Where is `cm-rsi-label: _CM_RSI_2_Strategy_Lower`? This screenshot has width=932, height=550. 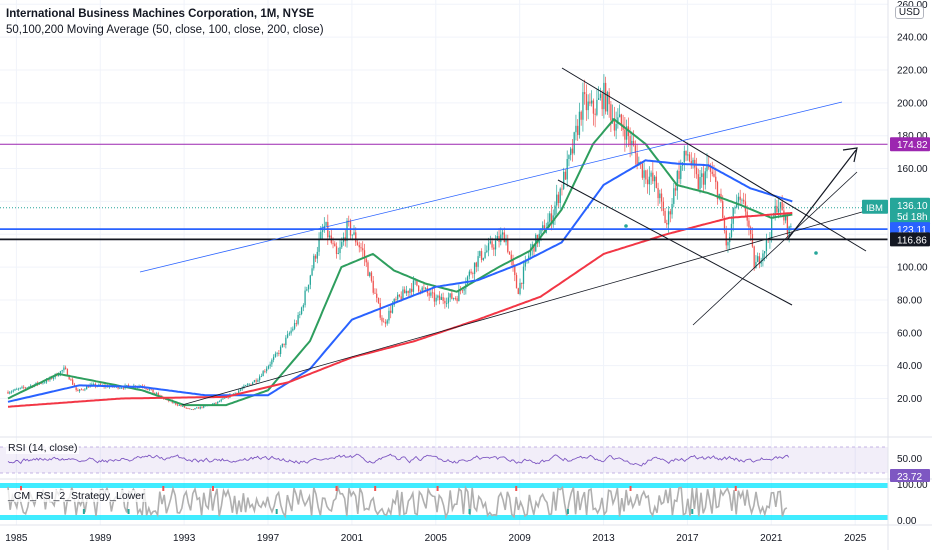 cm-rsi-label: _CM_RSI_2_Strategy_Lower is located at coordinates (76, 496).